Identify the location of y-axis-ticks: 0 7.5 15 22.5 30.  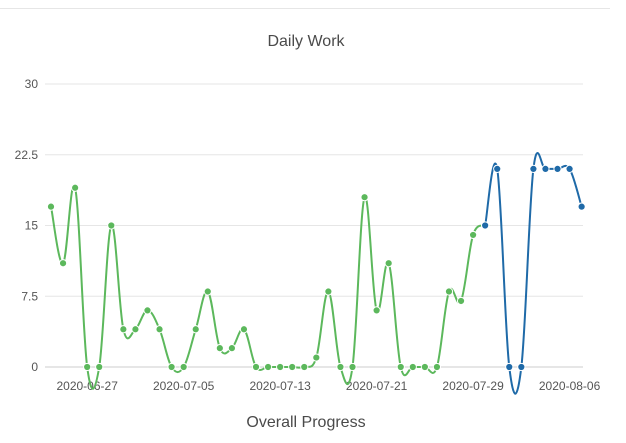
(27, 225).